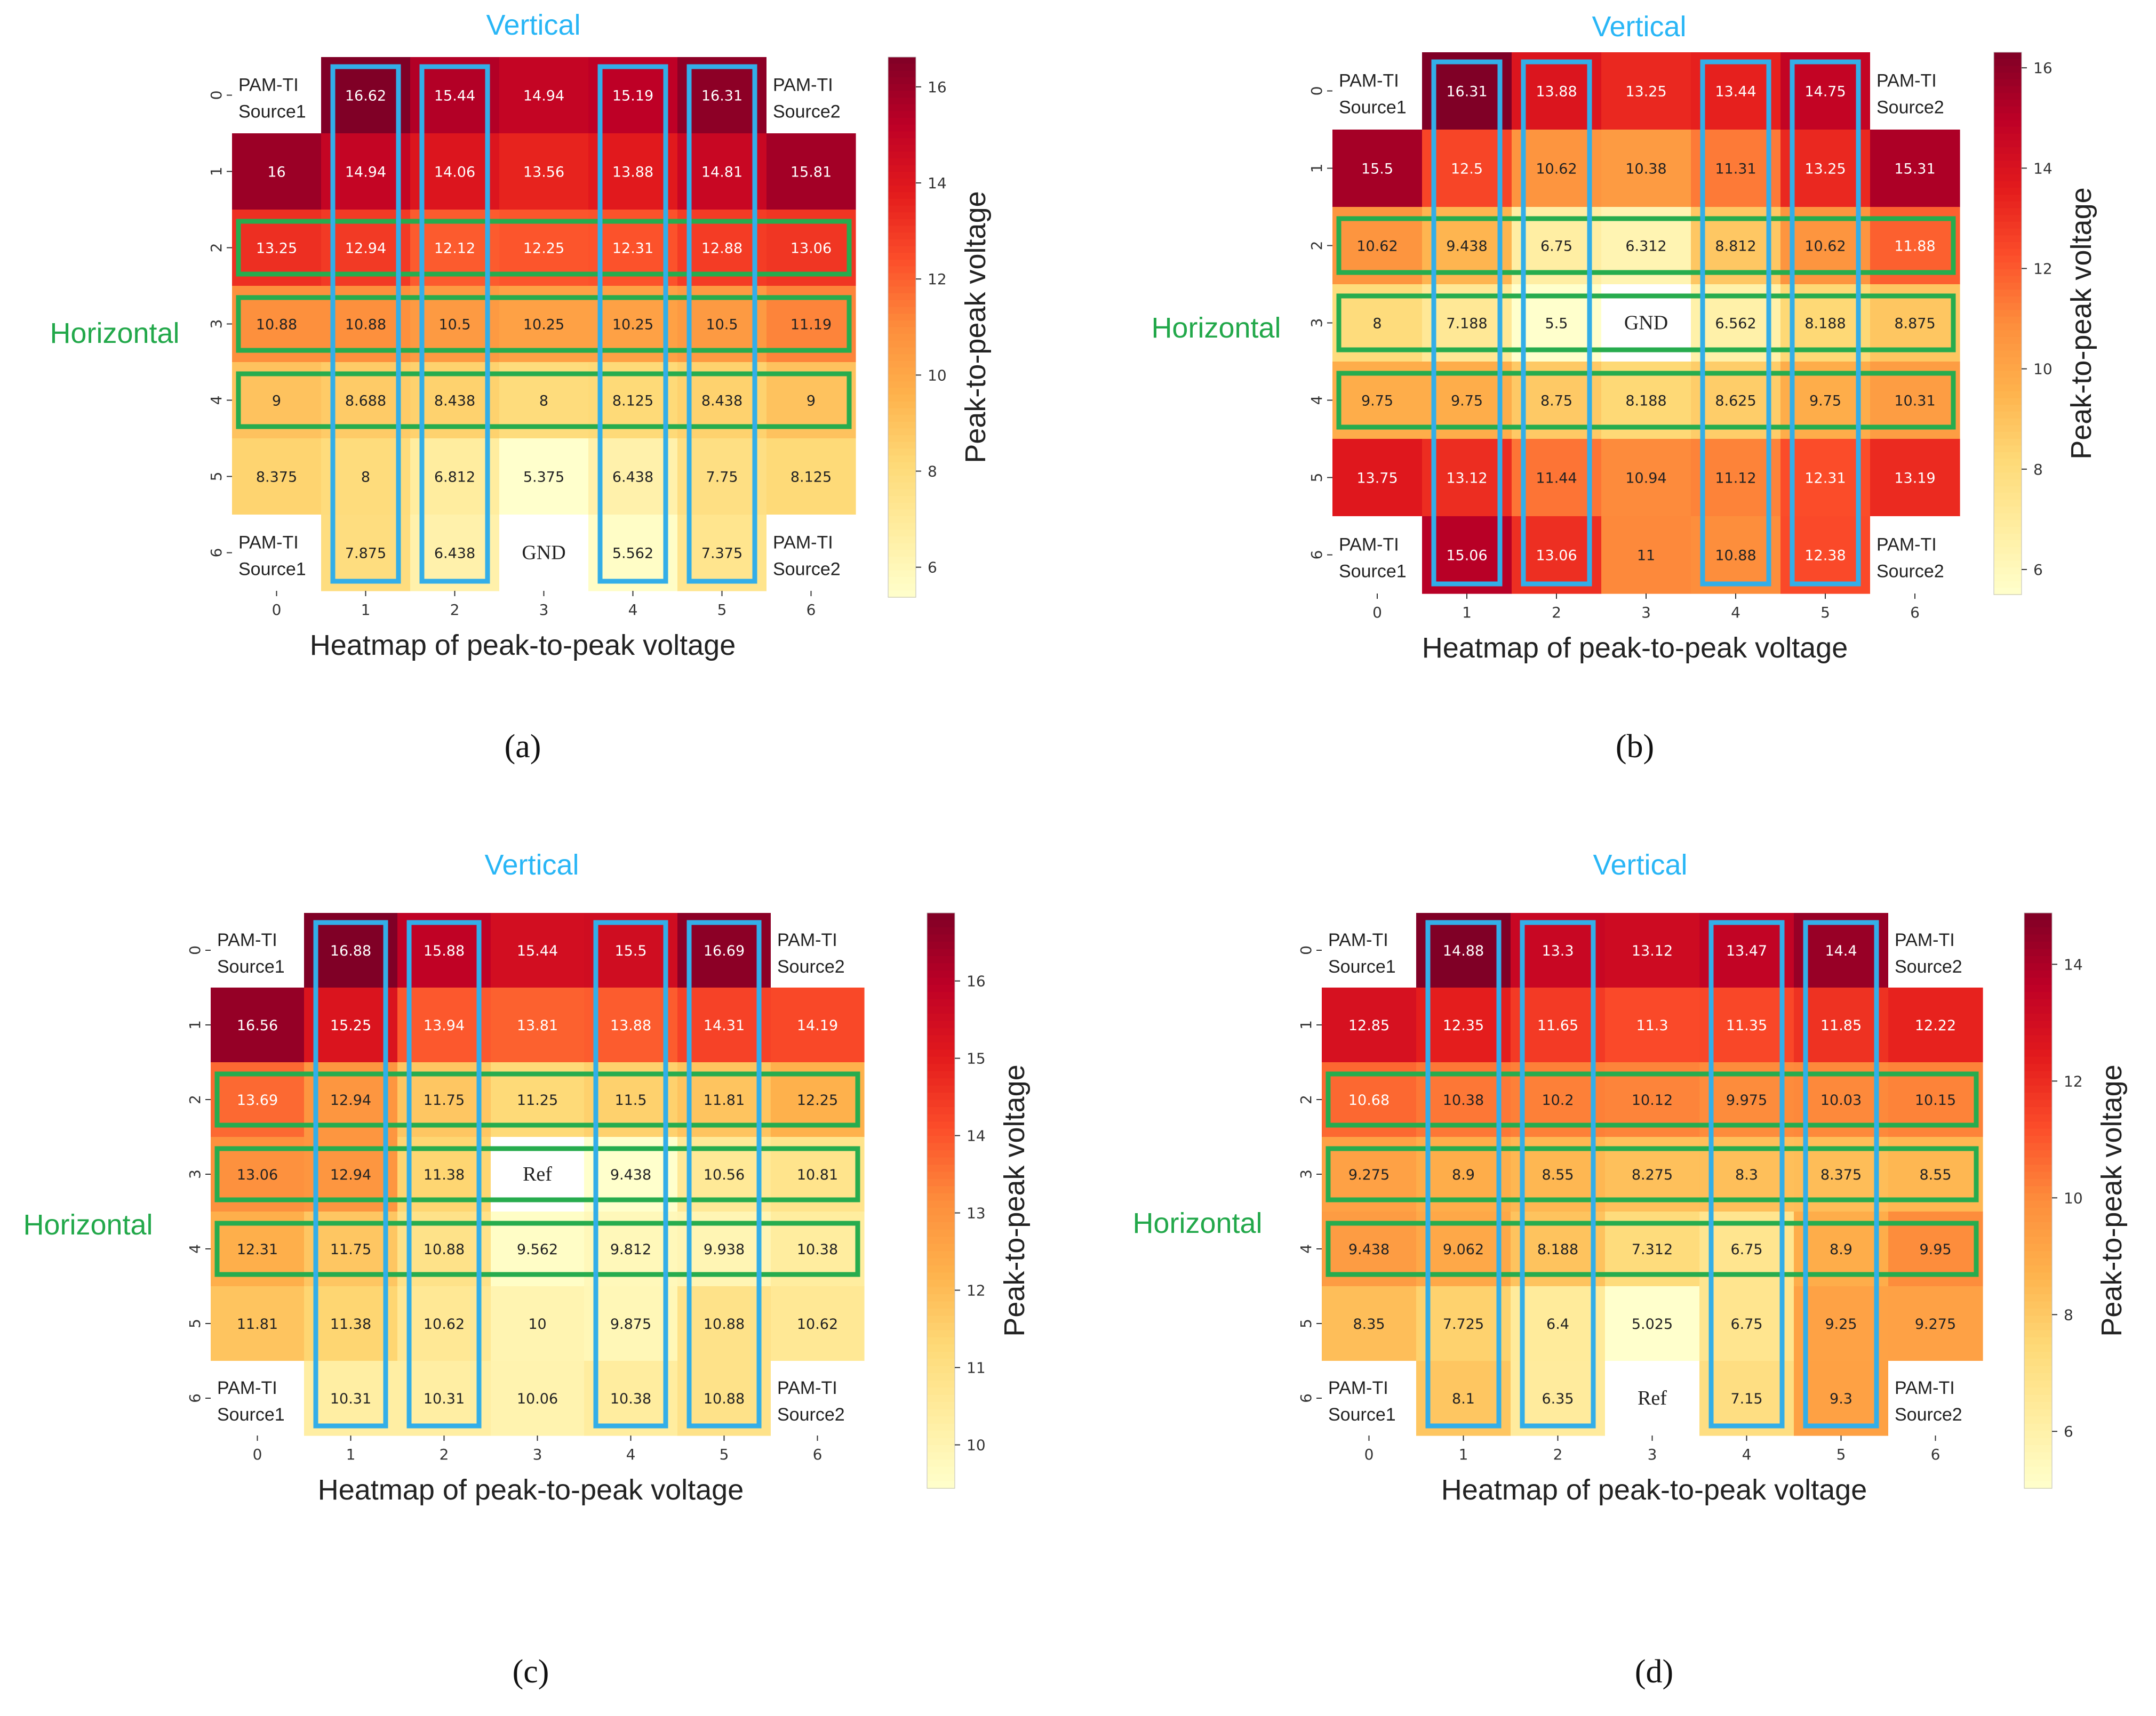 Image resolution: width=2156 pixels, height=1716 pixels. What do you see at coordinates (977, 1136) in the screenshot?
I see `colorbar-tick-label: 14` at bounding box center [977, 1136].